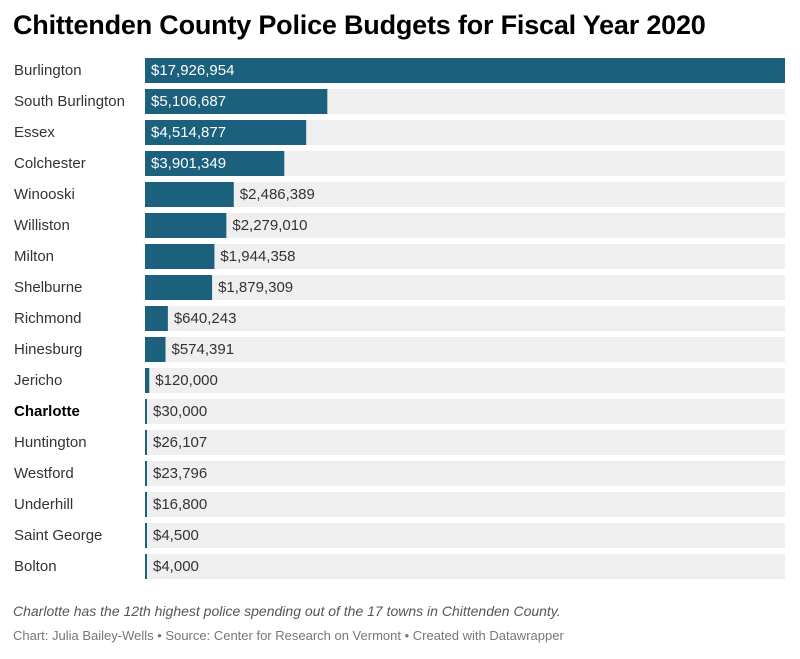  Describe the element at coordinates (69, 101) in the screenshot. I see `category-label: South Burlington` at that location.